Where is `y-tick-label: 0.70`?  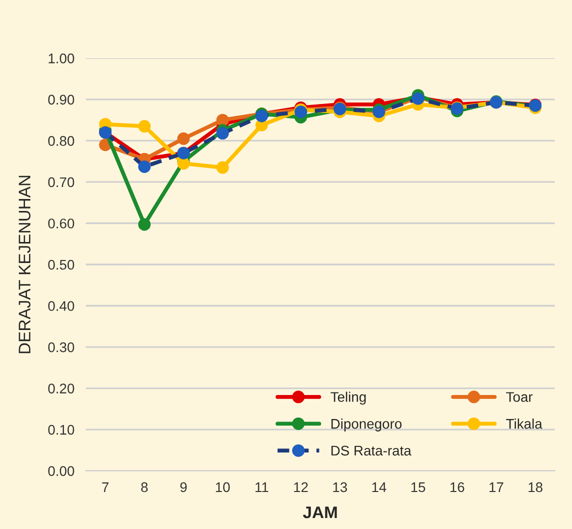 y-tick-label: 0.70 is located at coordinates (61, 182).